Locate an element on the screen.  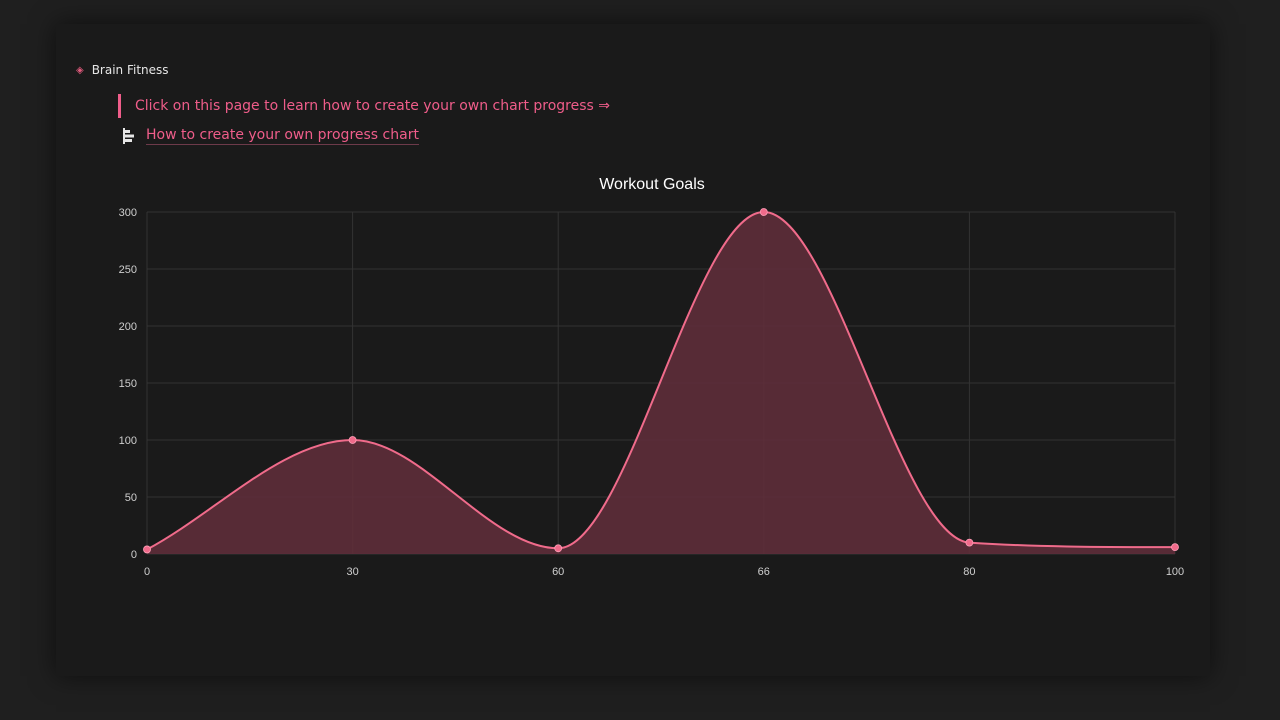
y-tick-label: 0 is located at coordinates (134, 555).